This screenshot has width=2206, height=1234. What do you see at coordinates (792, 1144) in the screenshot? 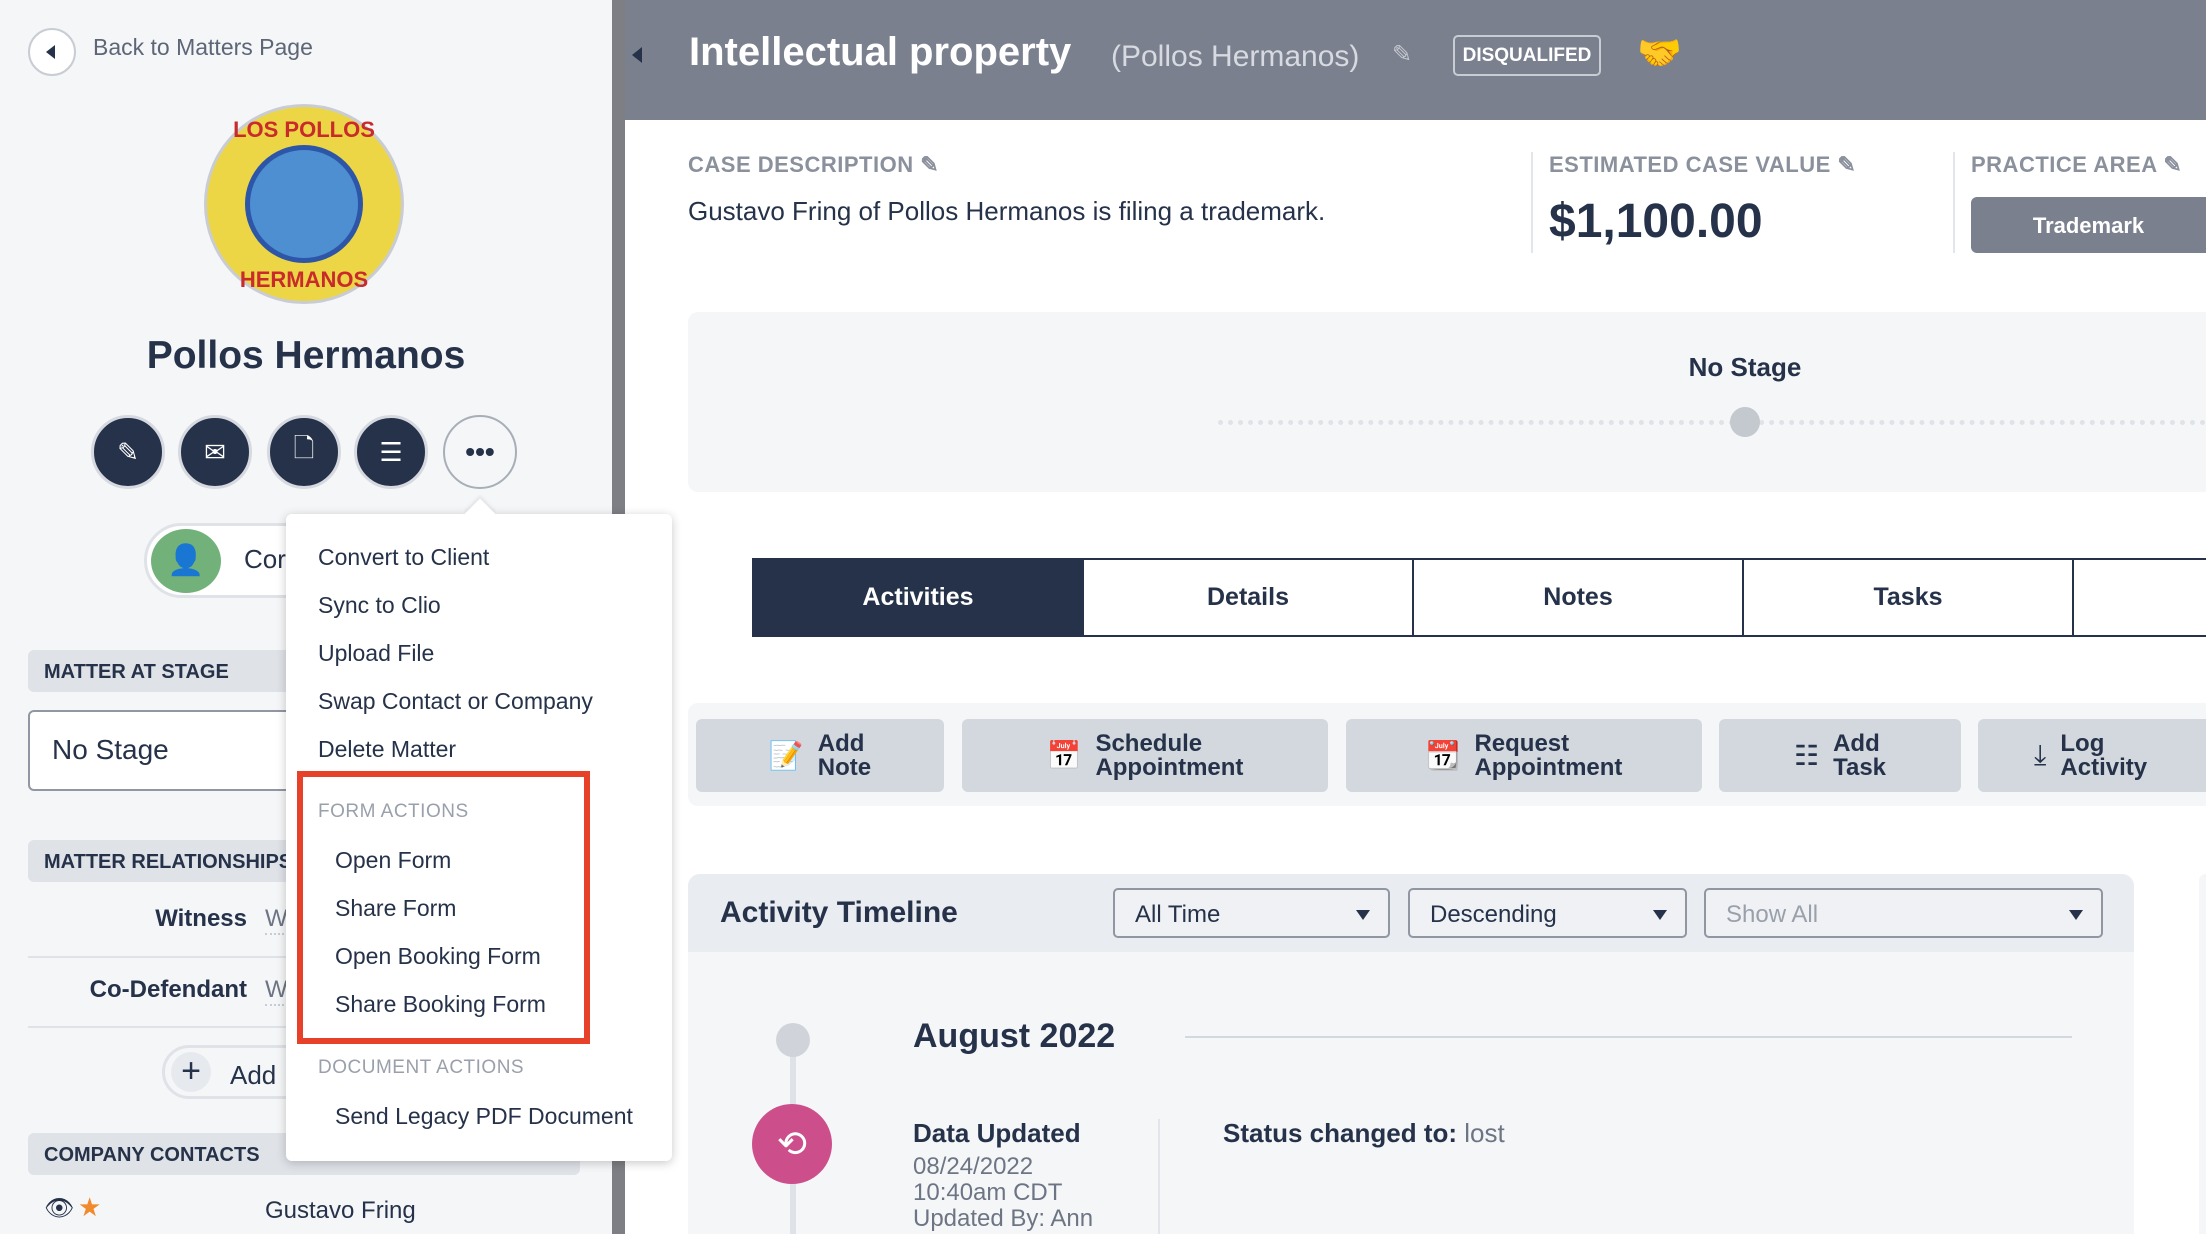
I see `refresh-icon: ⟲` at bounding box center [792, 1144].